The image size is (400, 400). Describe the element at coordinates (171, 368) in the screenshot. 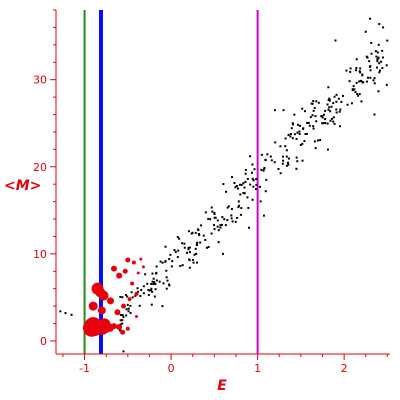

I see `x-tick-label: 0` at that location.